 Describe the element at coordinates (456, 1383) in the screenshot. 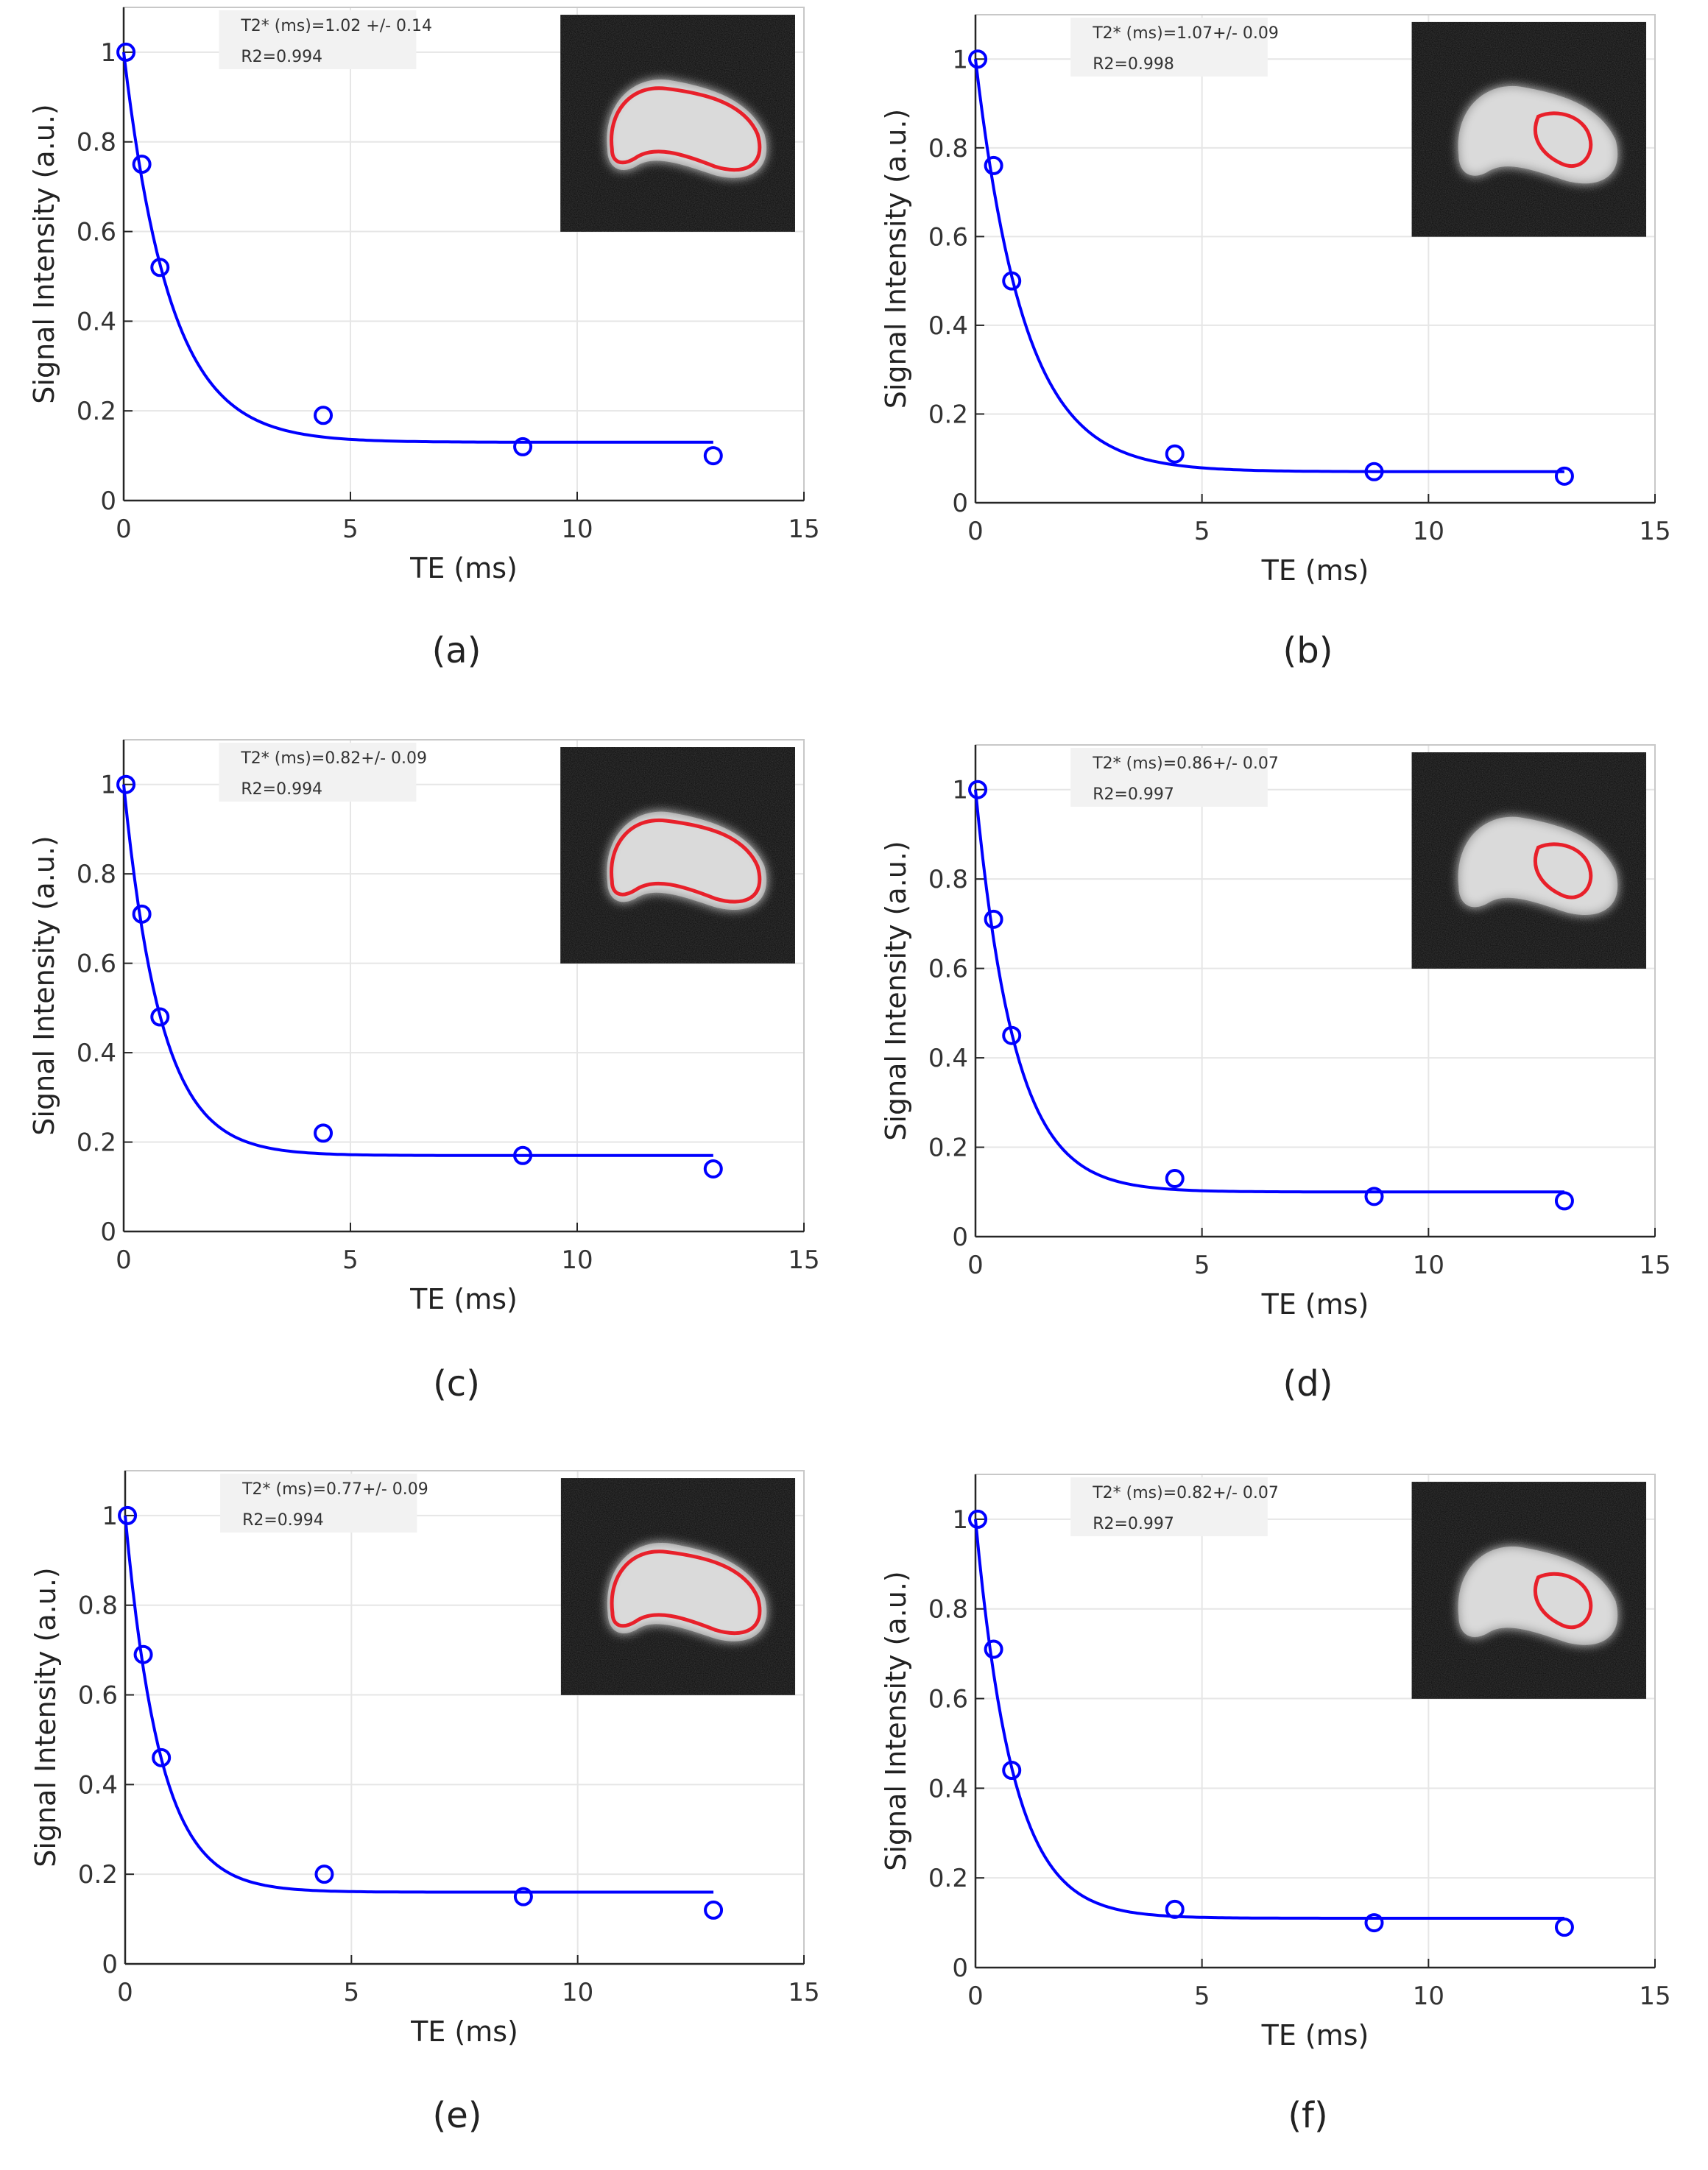

I see `panel-label: (c)` at that location.